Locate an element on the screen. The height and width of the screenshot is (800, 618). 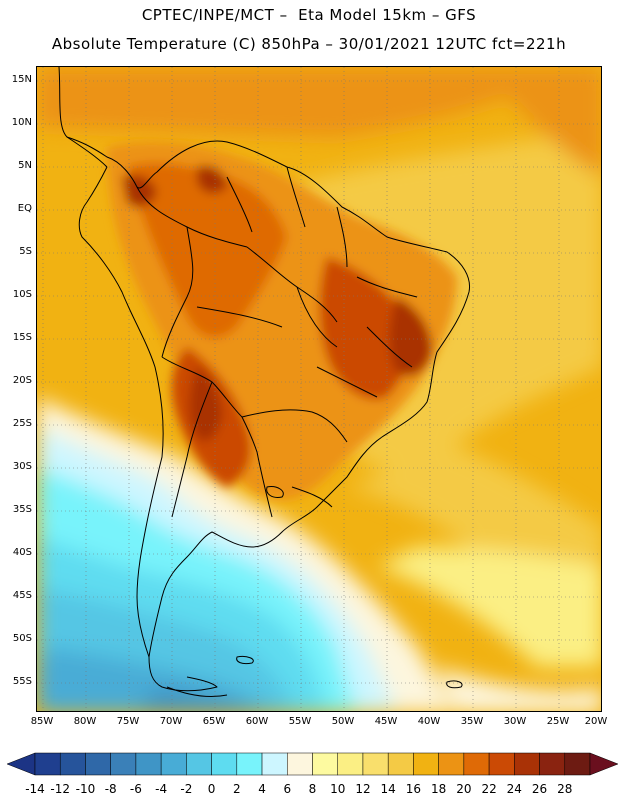
colorbar-label: 24 is located at coordinates (514, 789).